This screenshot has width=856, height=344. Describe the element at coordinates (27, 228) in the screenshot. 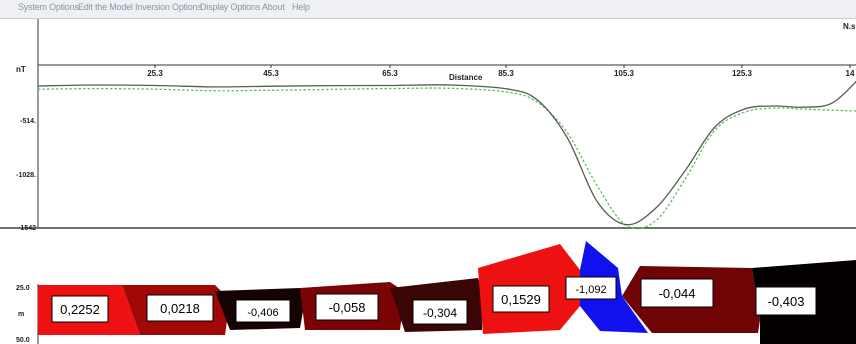

I see `y-tick-label: -1542` at that location.